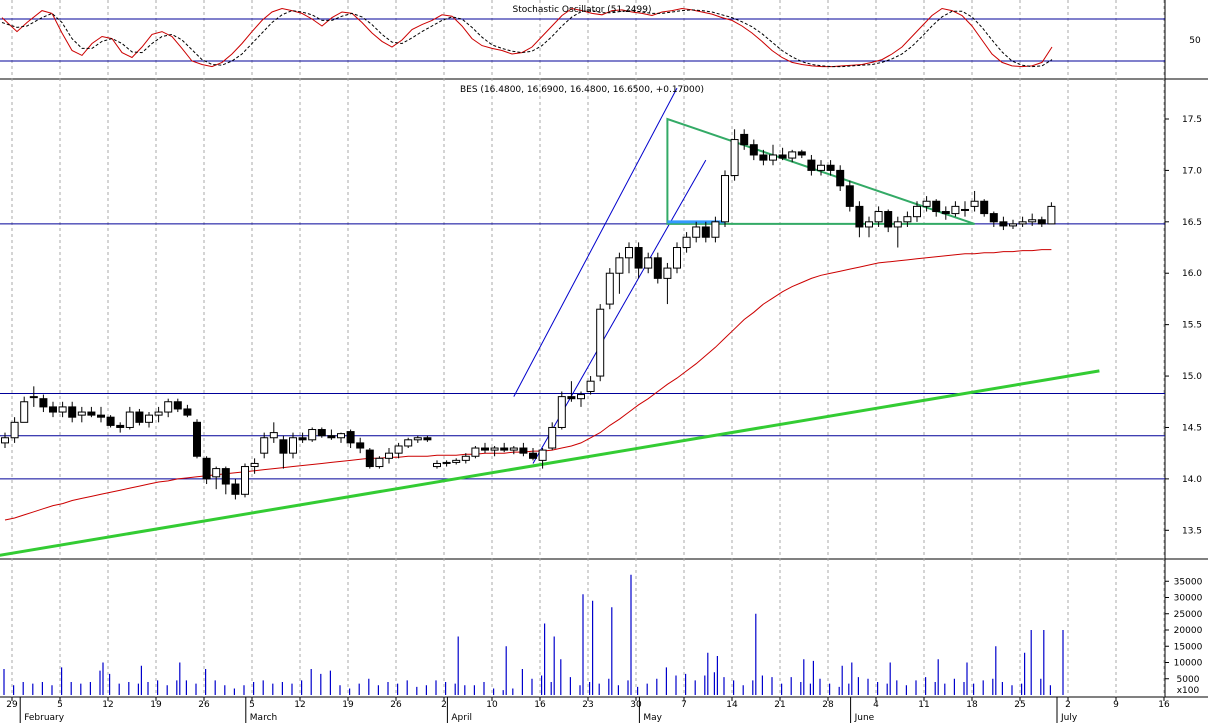  What do you see at coordinates (876, 705) in the screenshot?
I see `x-day-label: 4` at bounding box center [876, 705].